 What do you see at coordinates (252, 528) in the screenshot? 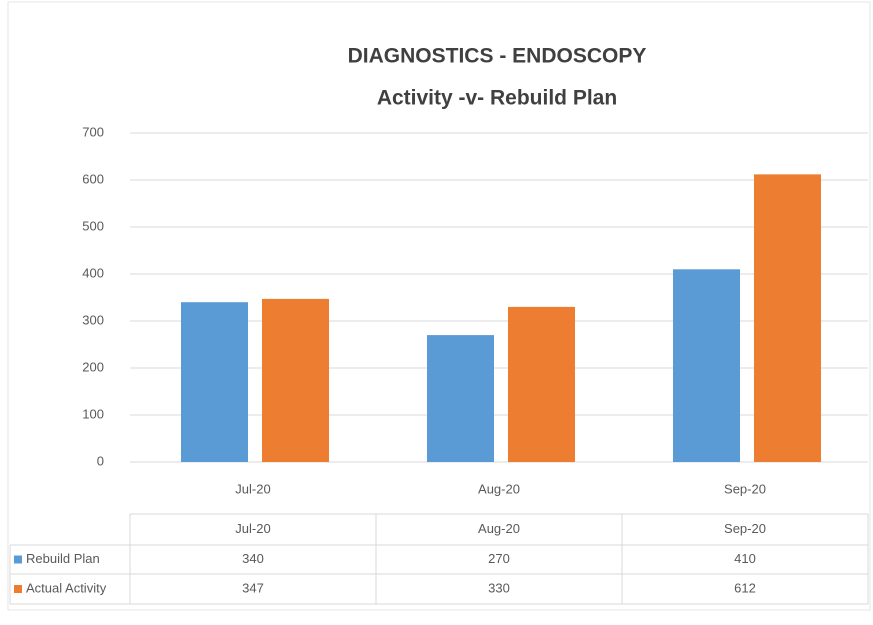
I see `table-header: Jul-20` at bounding box center [252, 528].